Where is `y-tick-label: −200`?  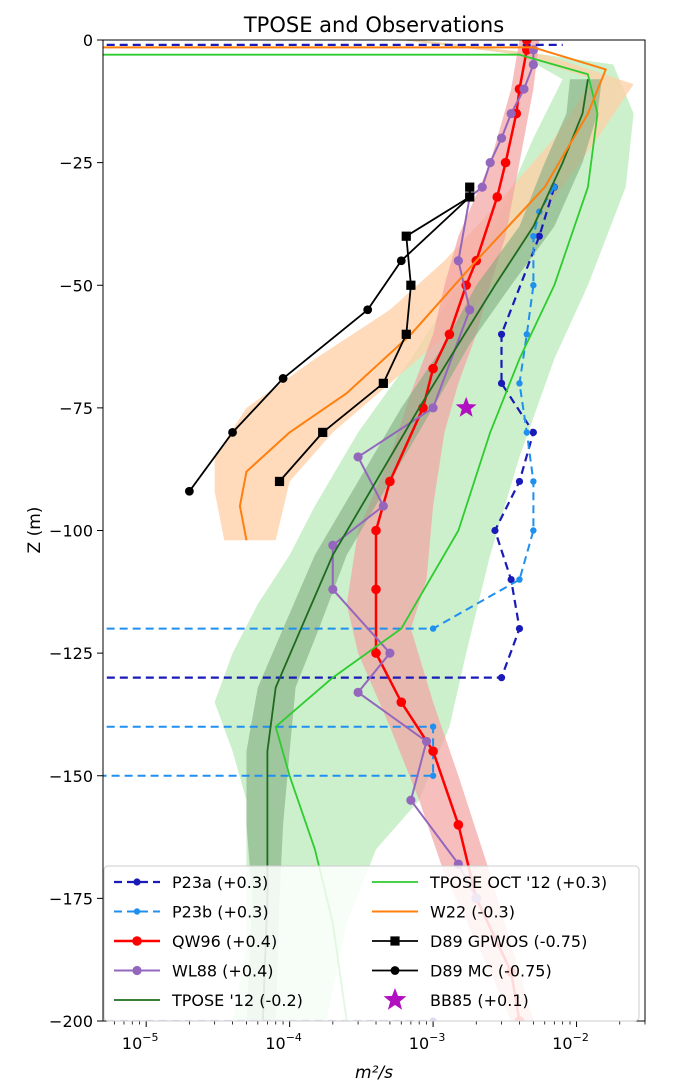 y-tick-label: −200 is located at coordinates (71, 1021).